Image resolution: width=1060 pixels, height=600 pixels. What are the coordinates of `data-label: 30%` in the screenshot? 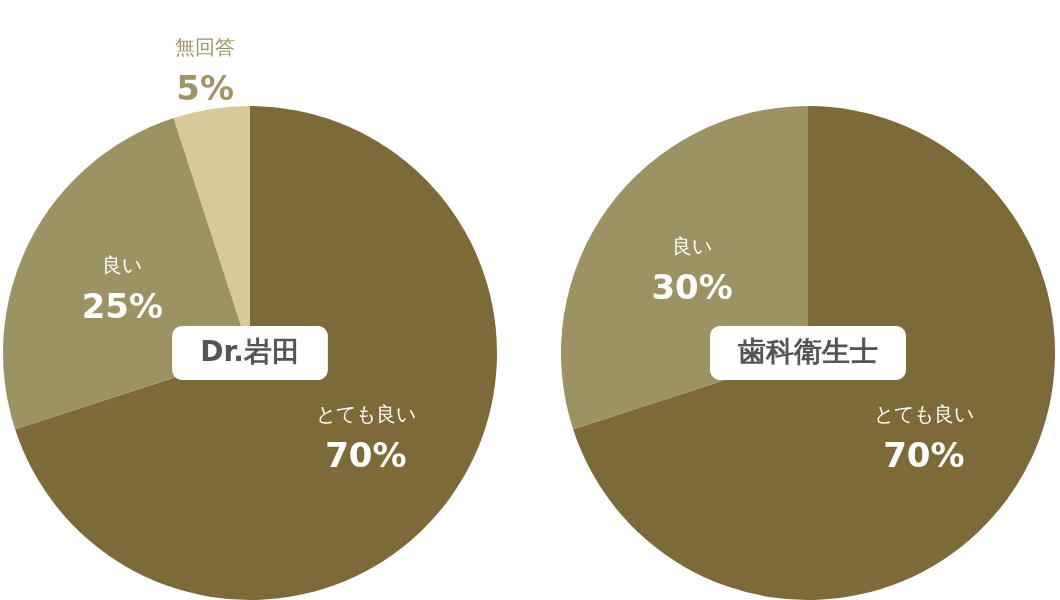 It's located at (692, 286).